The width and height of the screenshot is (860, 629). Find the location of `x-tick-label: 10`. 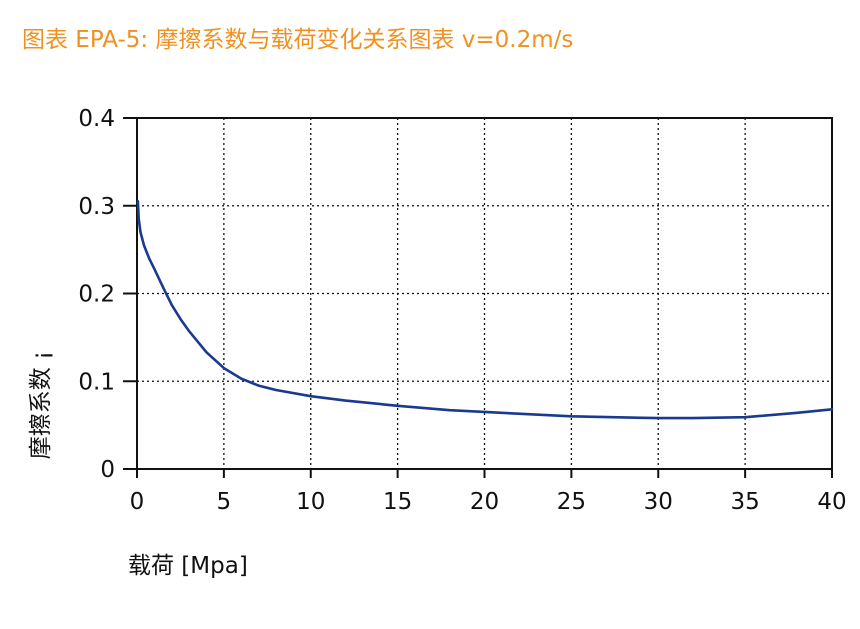

x-tick-label: 10 is located at coordinates (310, 502).